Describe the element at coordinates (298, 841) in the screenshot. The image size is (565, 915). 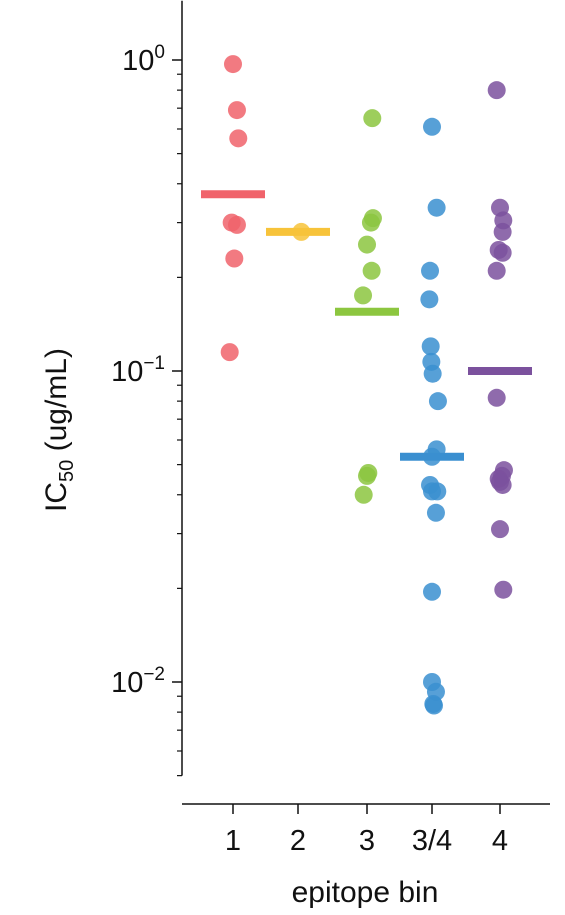
I see `x-tick-label: 2` at that location.